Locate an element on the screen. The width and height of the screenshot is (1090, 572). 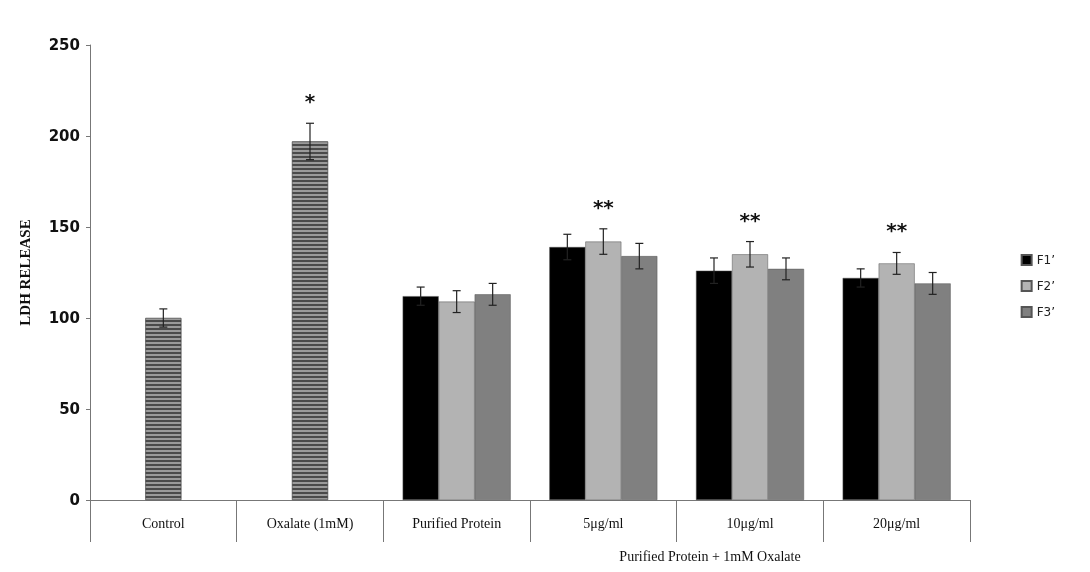
y-axis-title: LDH RELEASE is located at coordinates (24, 272).